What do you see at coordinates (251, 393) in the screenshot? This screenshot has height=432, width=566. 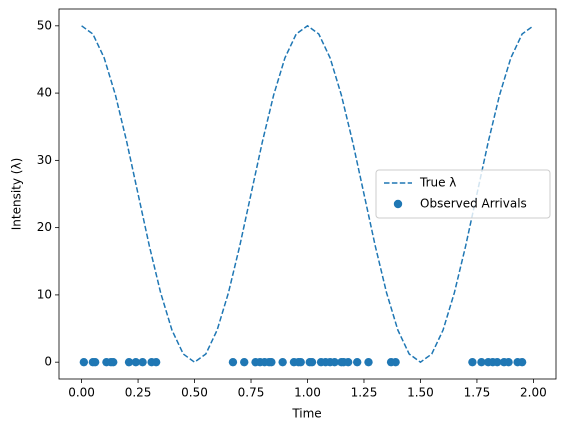 I see `x-tick-label: 0.75` at bounding box center [251, 393].